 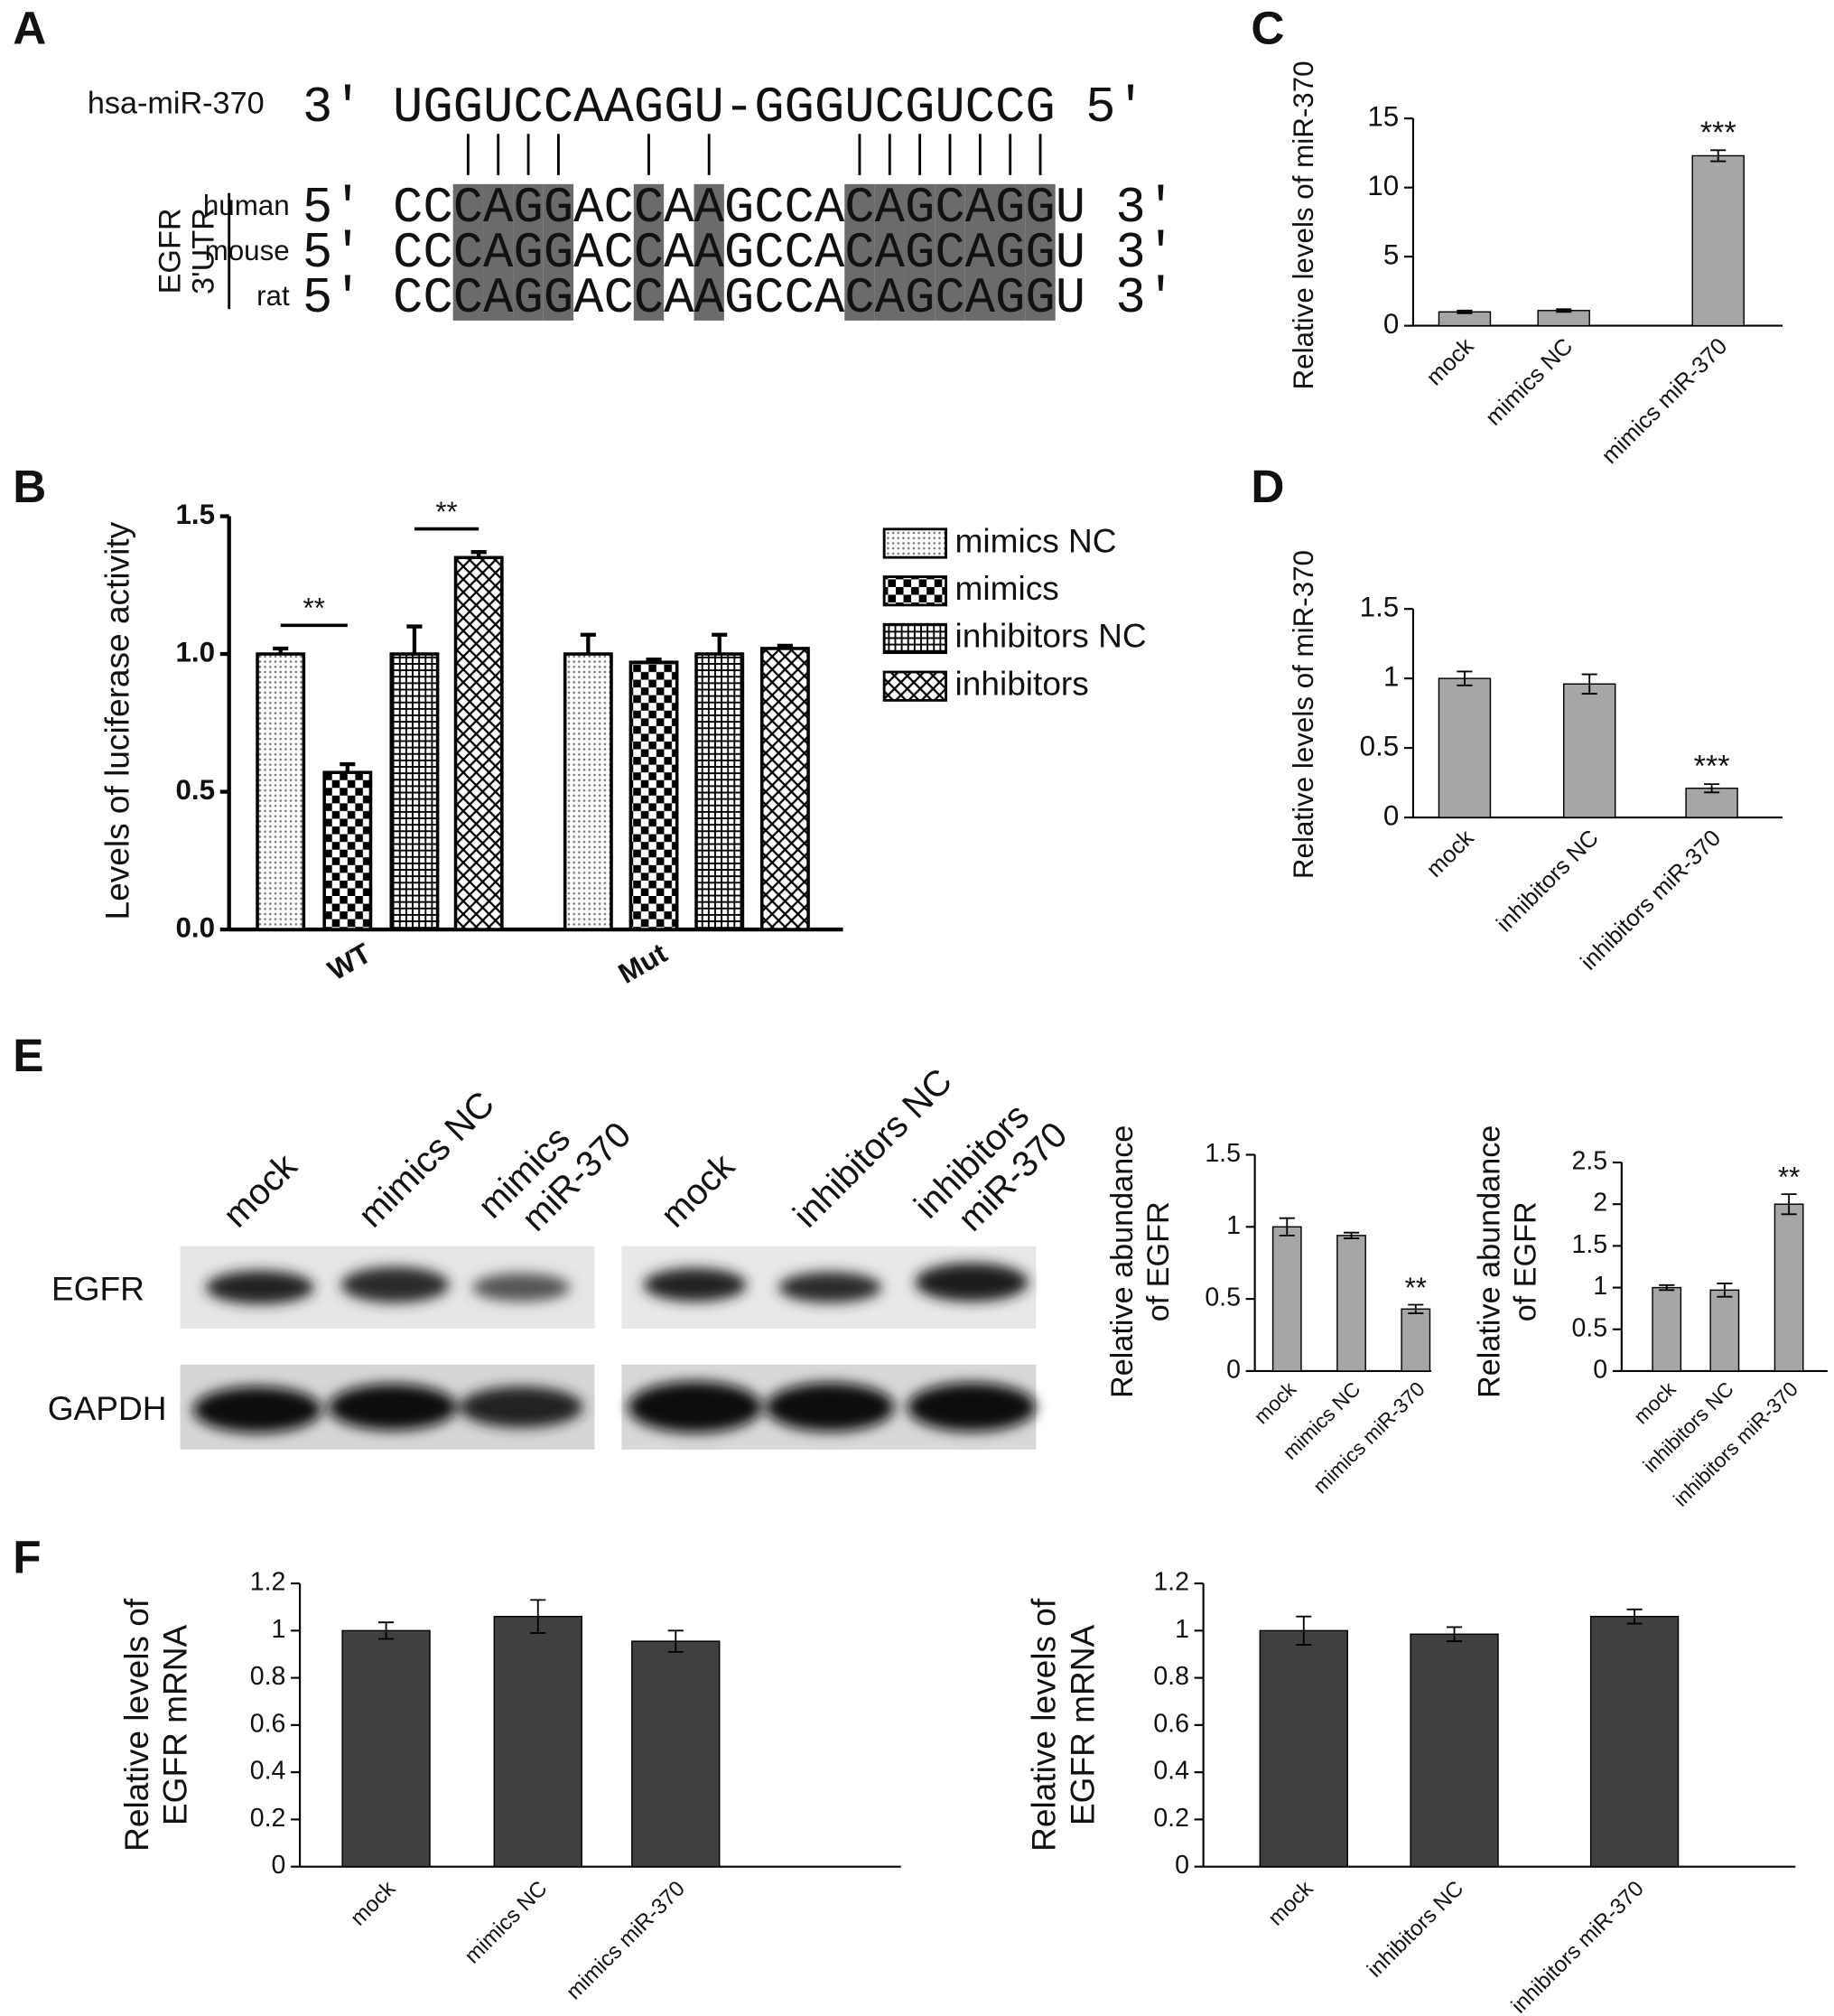 What do you see at coordinates (1391, 254) in the screenshot?
I see `y-tick-label: 5` at bounding box center [1391, 254].